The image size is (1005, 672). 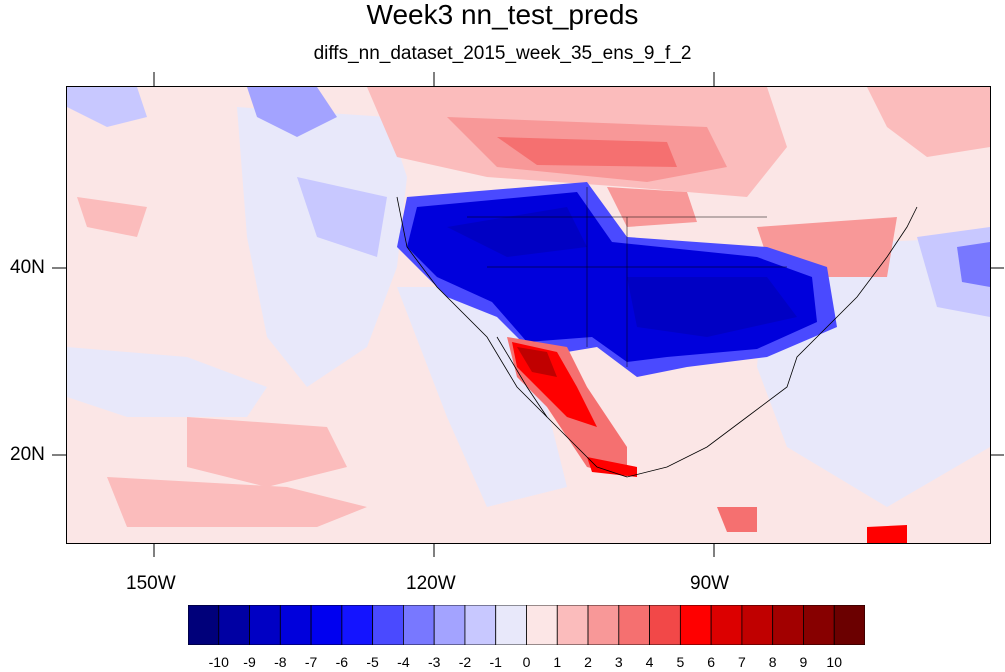 I want to click on colorbar-label: 10, so click(x=834, y=662).